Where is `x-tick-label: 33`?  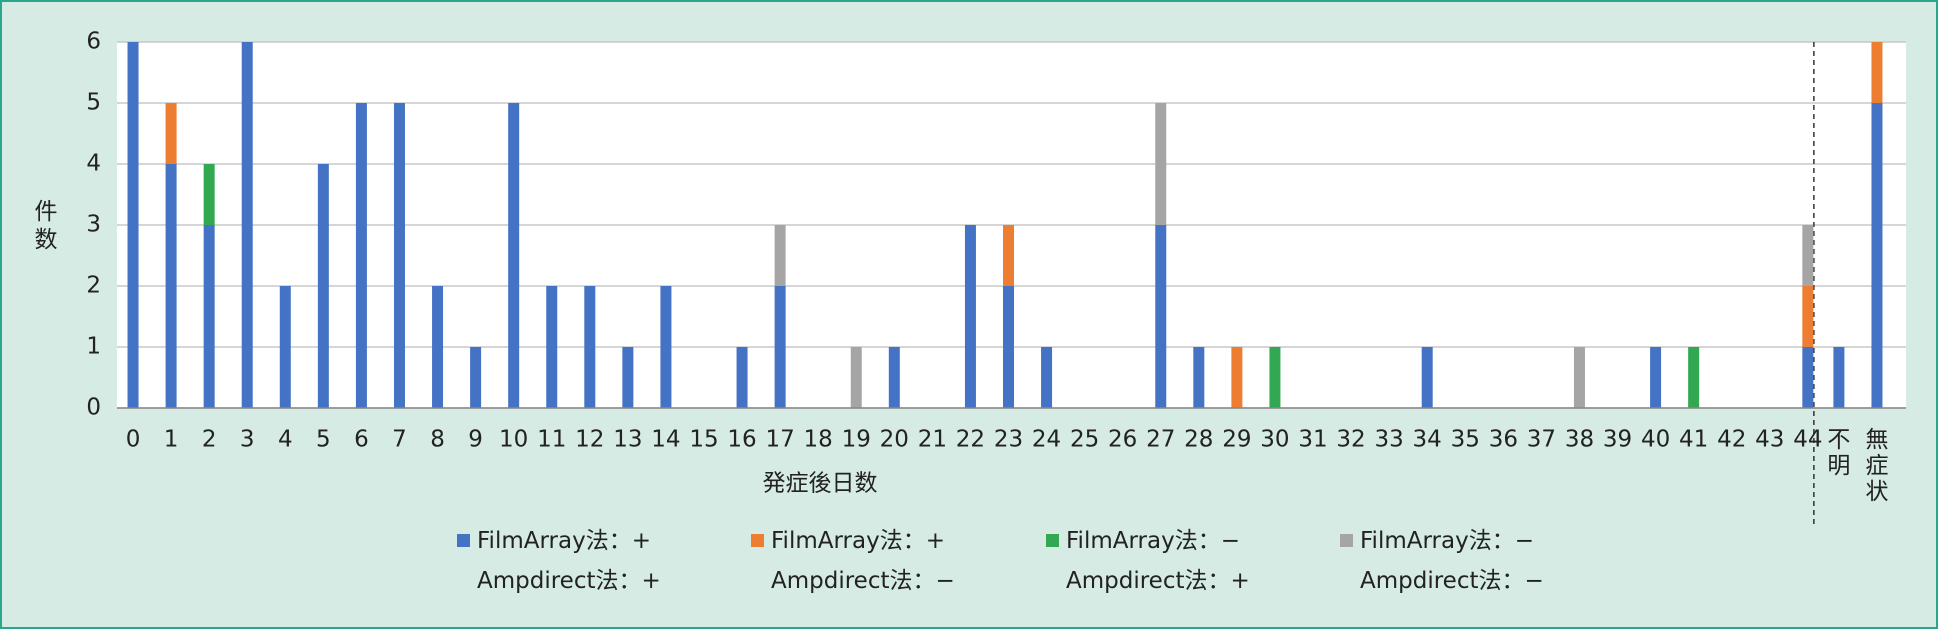
x-tick-label: 33 is located at coordinates (1388, 440).